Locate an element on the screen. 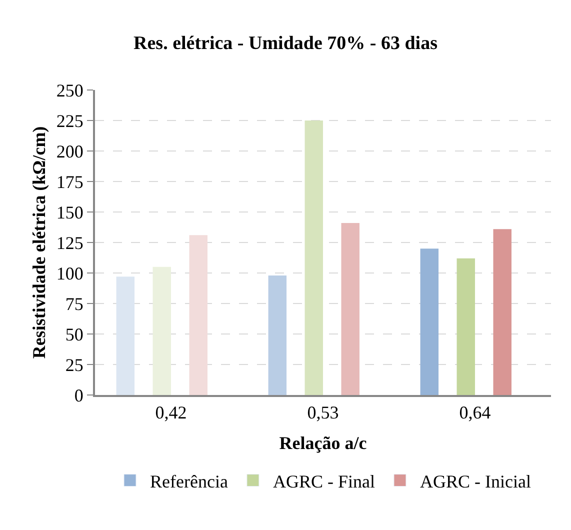  y-tick-label: 50 is located at coordinates (74, 334).